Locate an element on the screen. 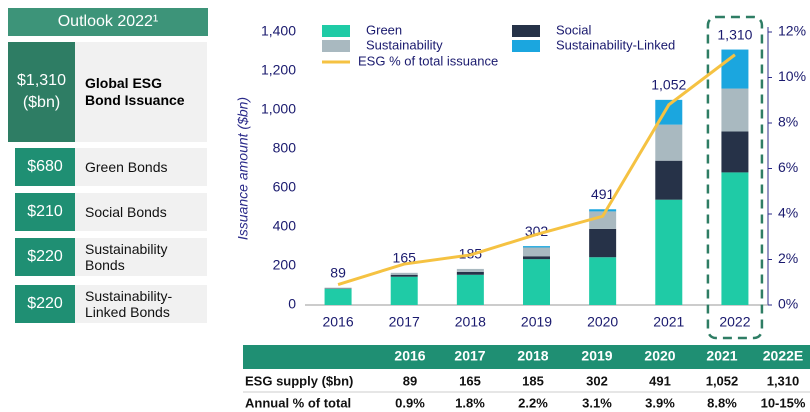 The image size is (810, 412). table-cell: 8.8% is located at coordinates (722, 402).